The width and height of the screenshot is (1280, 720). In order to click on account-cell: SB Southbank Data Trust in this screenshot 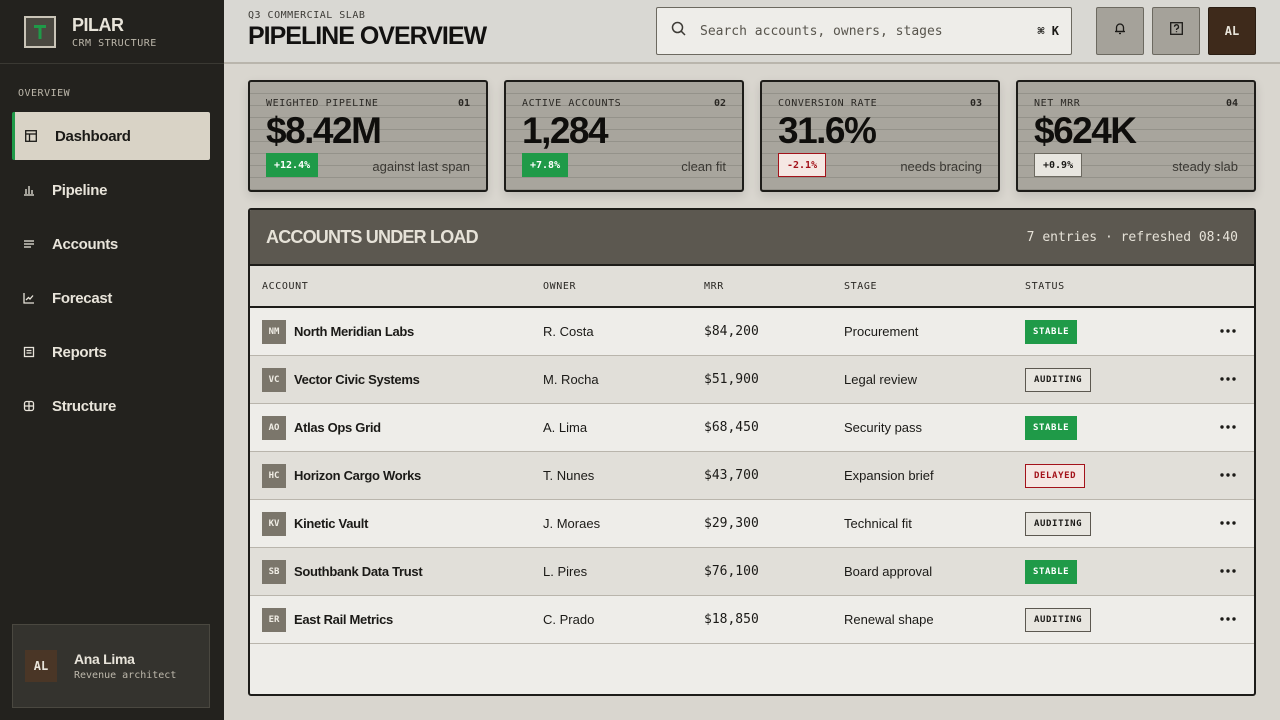, I will do `click(342, 571)`.